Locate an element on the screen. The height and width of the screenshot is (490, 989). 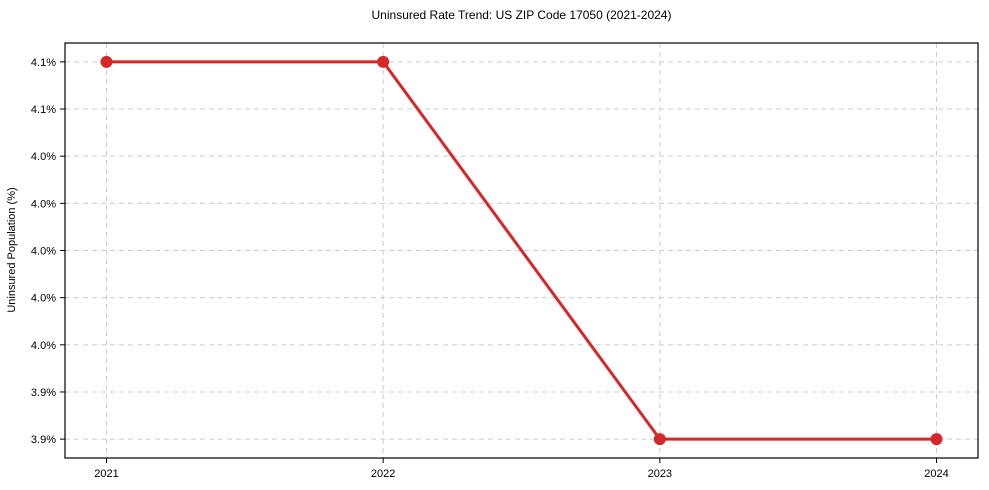
x-tick-label: 2024 is located at coordinates (936, 474).